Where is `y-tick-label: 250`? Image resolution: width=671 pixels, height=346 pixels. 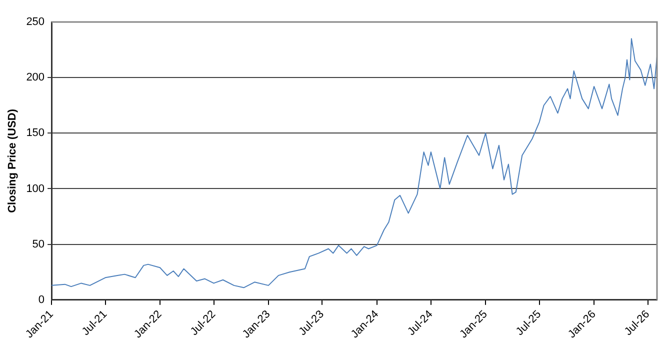
y-tick-label: 250 is located at coordinates (35, 22).